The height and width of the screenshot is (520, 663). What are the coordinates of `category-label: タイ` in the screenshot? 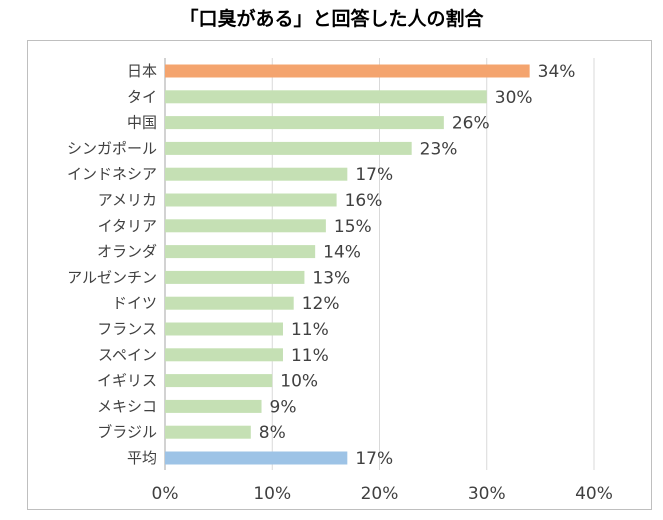 It's located at (142, 97).